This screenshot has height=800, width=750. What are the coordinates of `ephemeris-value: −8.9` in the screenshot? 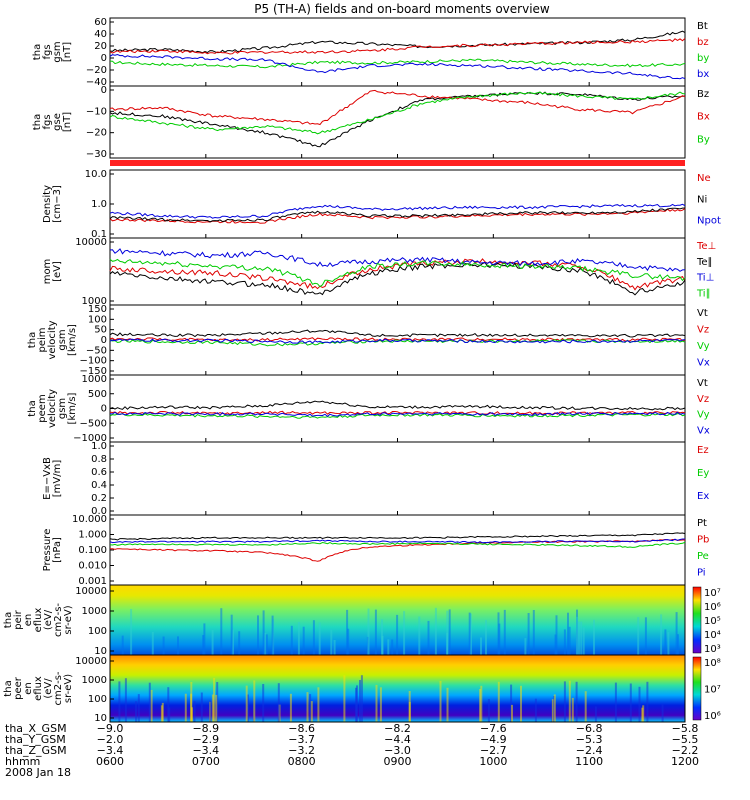 It's located at (205, 728).